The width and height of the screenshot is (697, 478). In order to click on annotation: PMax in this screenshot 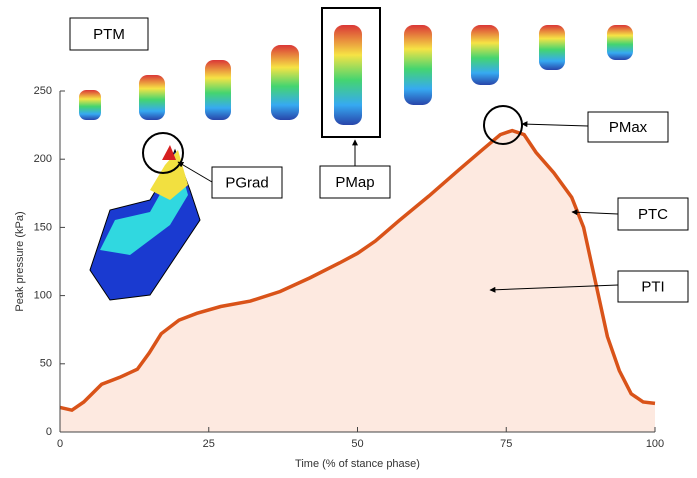, I will do `click(628, 127)`.